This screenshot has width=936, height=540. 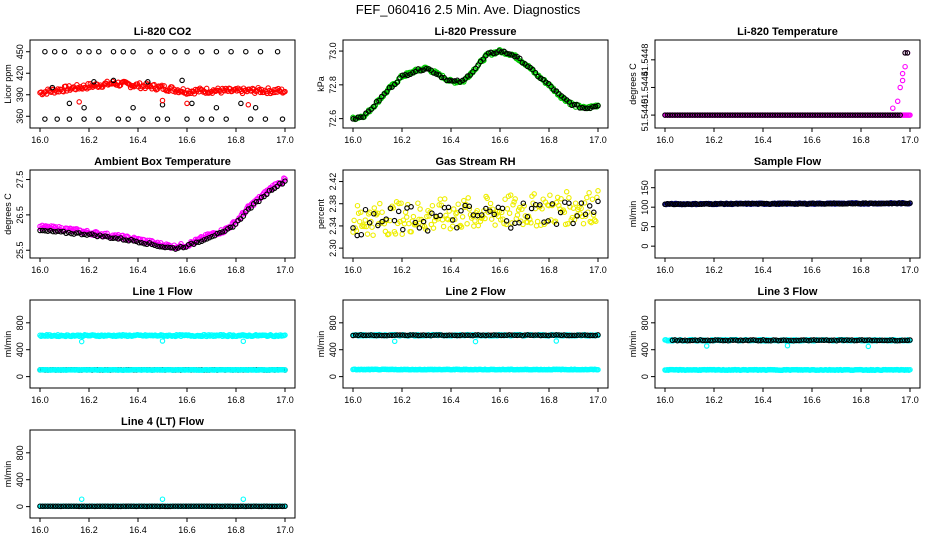 What do you see at coordinates (598, 270) in the screenshot?
I see `x-tick-label: 17.0` at bounding box center [598, 270].